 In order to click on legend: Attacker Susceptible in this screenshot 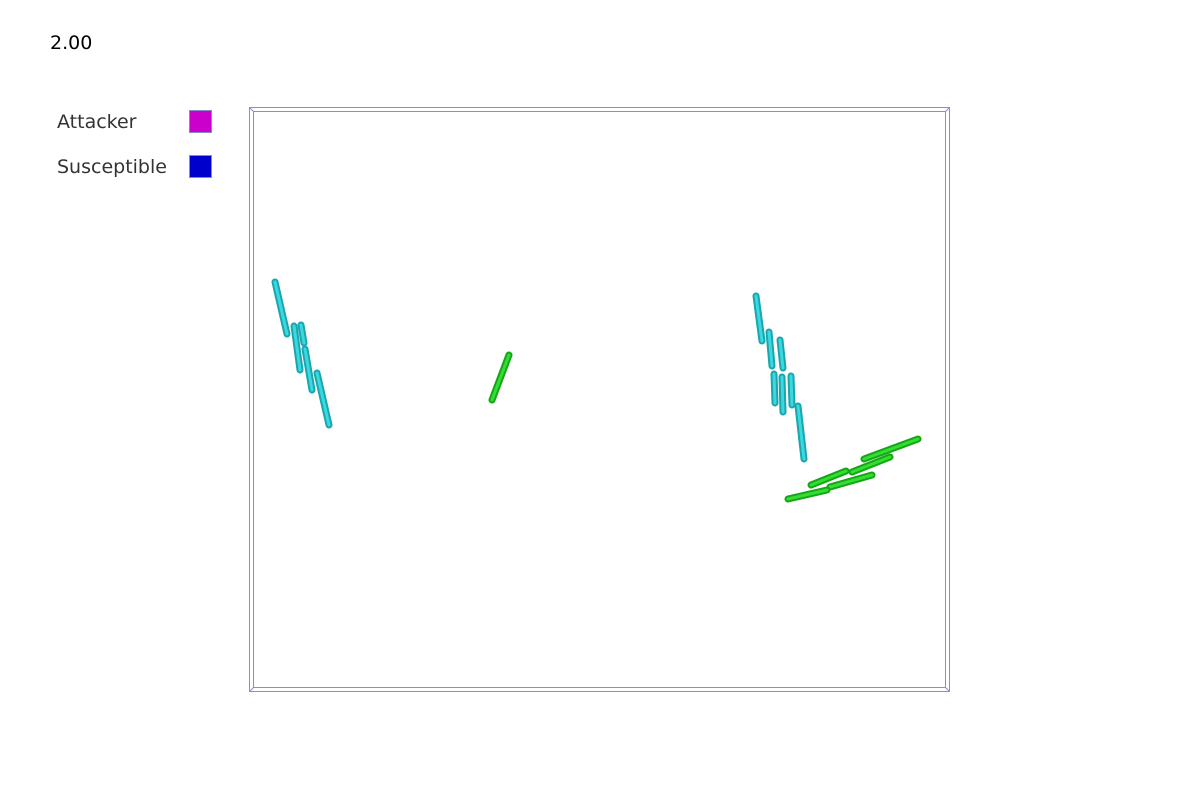, I will do `click(142, 155)`.